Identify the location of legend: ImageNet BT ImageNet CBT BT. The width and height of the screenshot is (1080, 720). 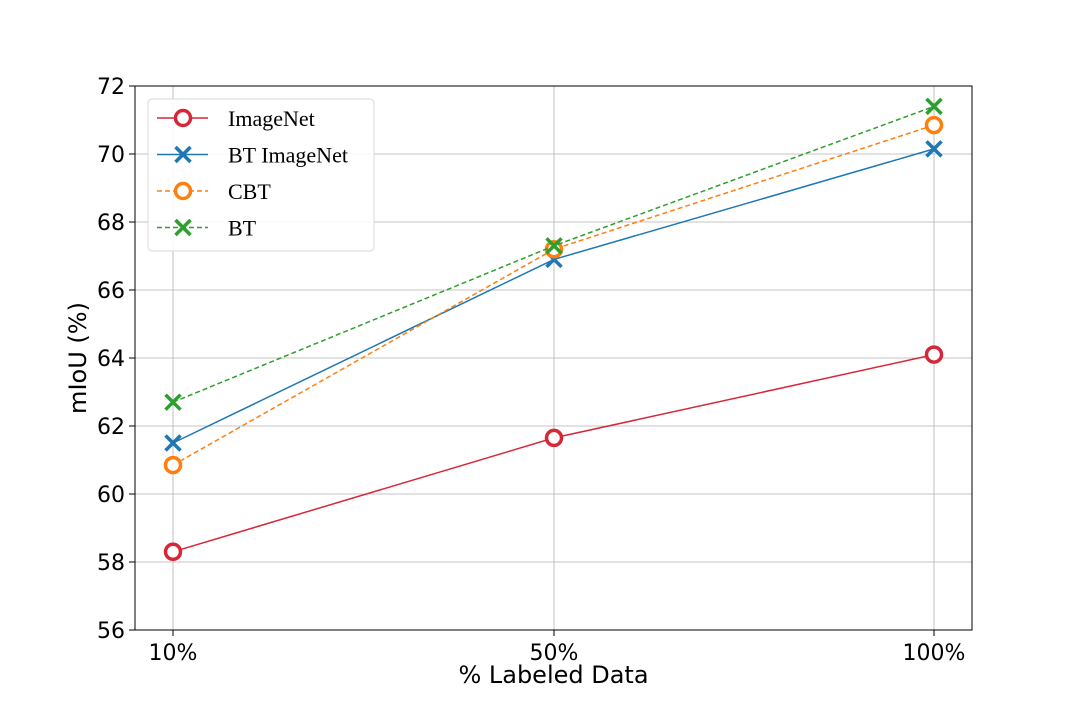
(261, 175).